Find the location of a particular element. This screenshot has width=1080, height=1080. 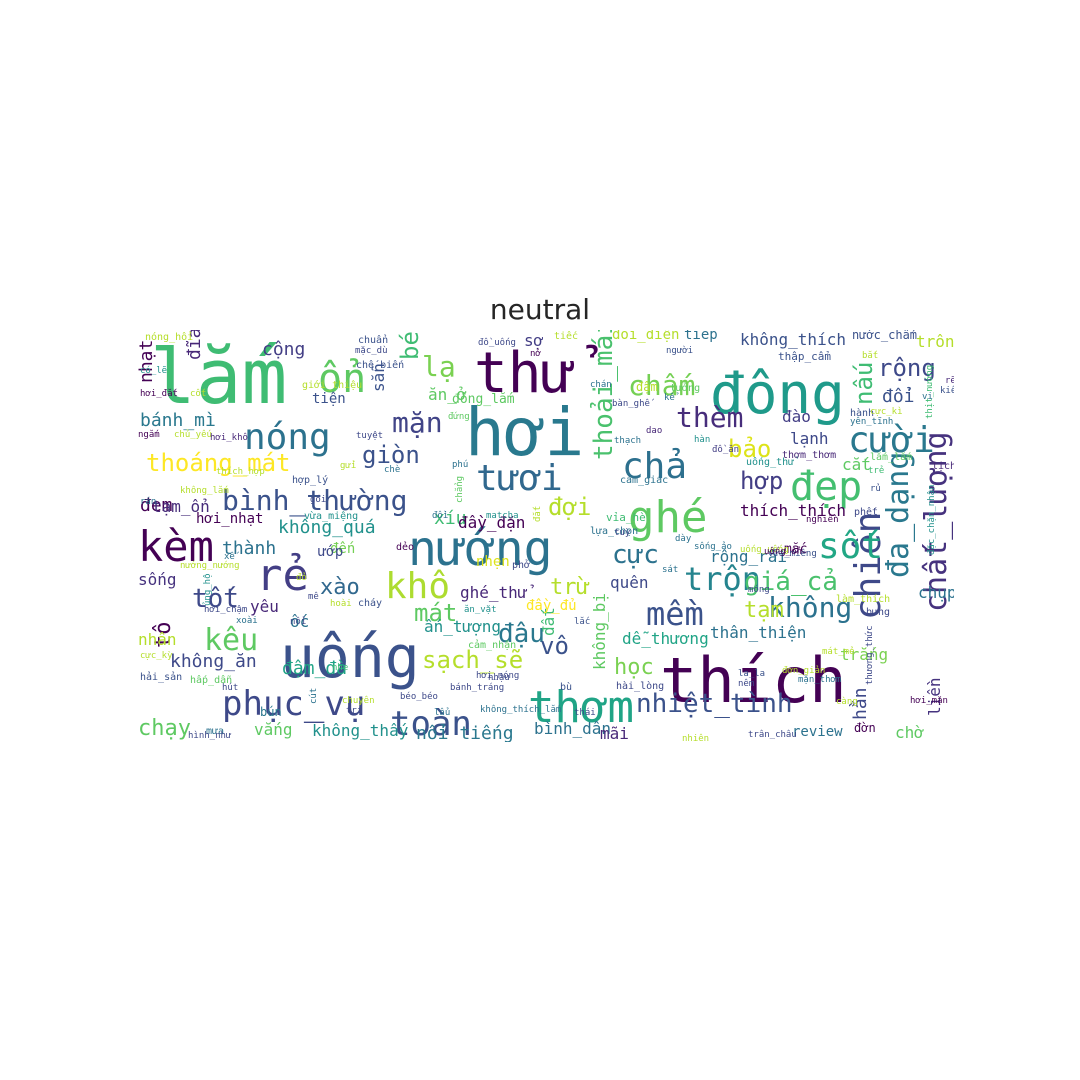

cloud-word: học is located at coordinates (634, 667).